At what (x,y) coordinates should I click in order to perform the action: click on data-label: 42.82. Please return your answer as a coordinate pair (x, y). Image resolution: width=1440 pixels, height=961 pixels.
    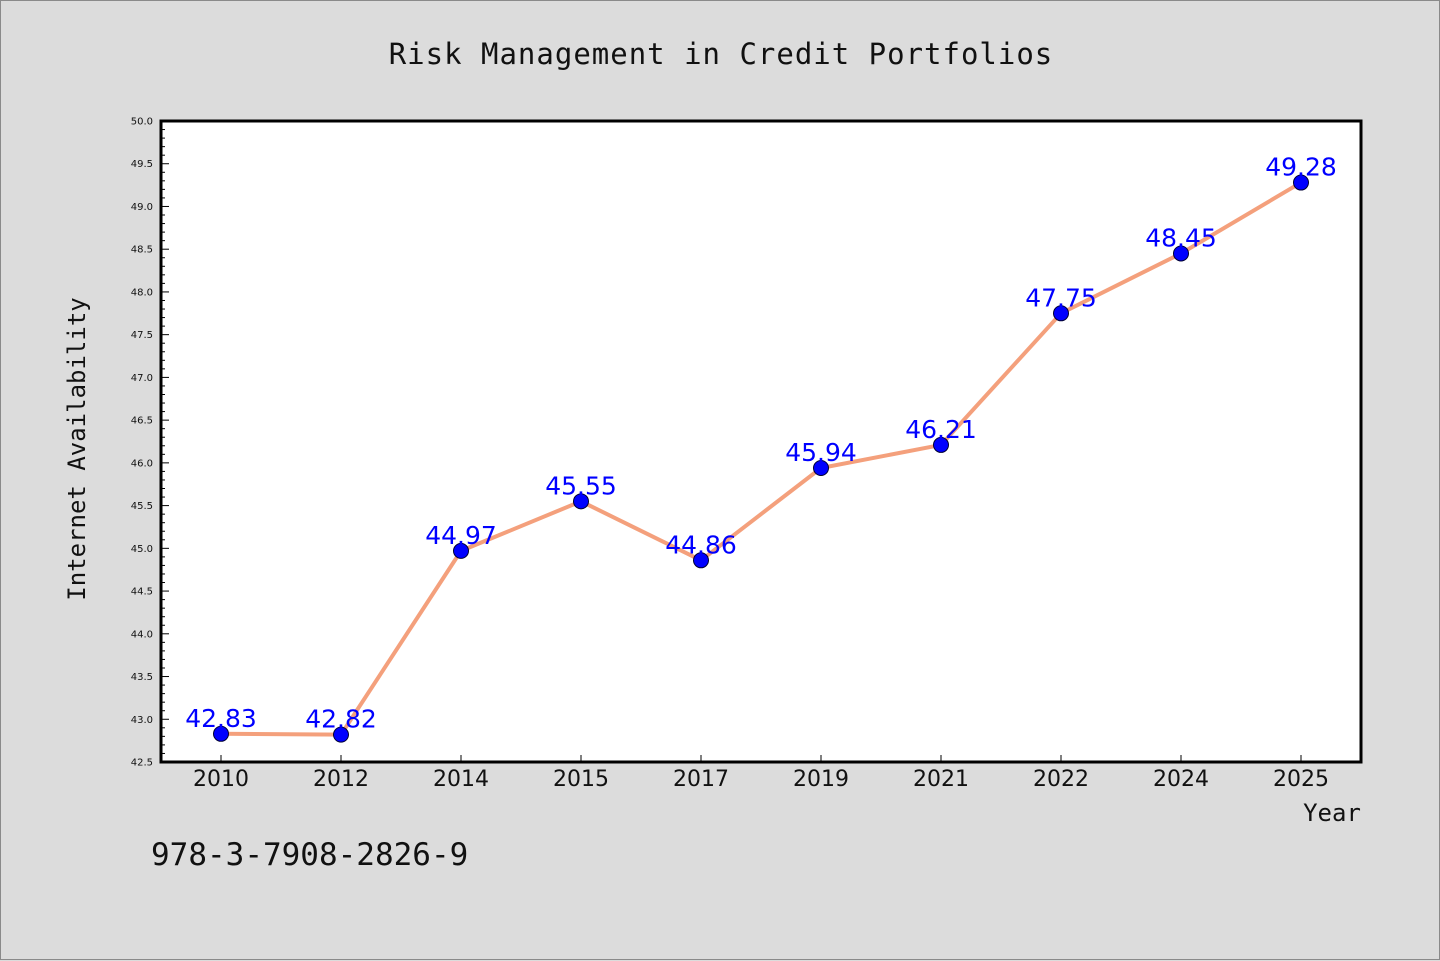
    Looking at the image, I should click on (341, 719).